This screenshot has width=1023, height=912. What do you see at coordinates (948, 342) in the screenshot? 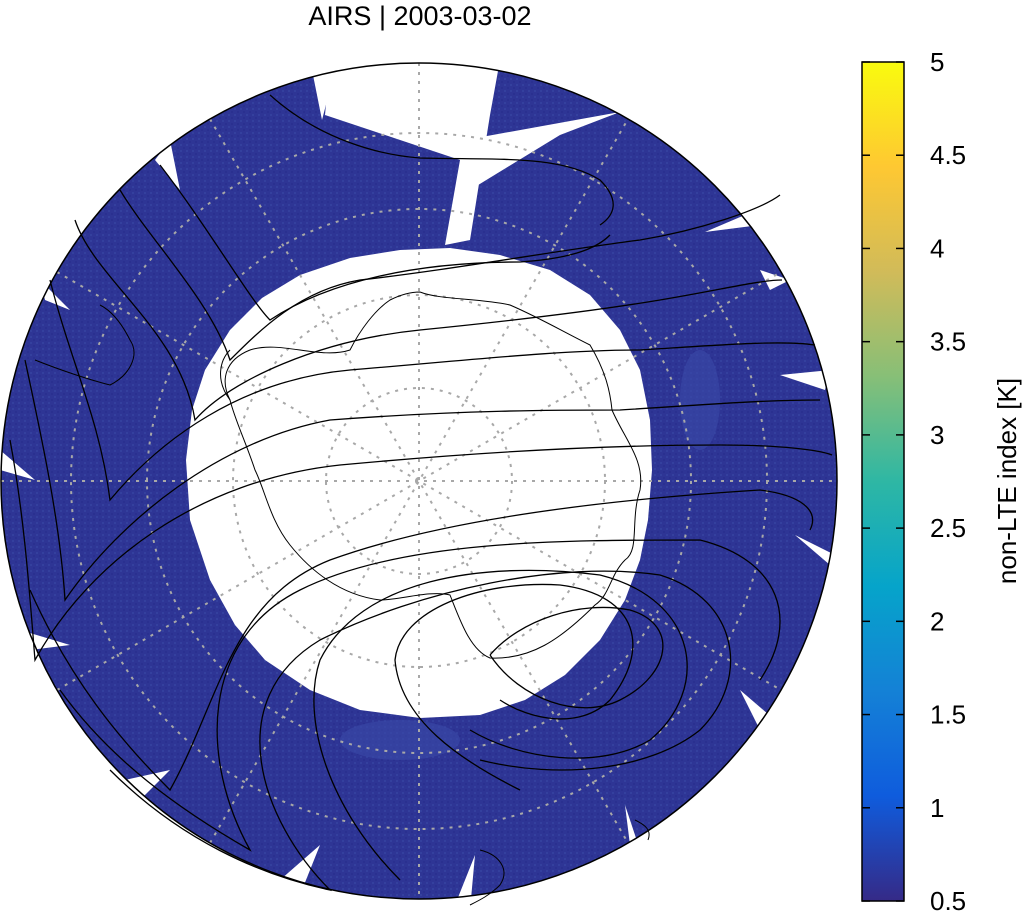
I see `colorbar-tick-label: 3.5` at bounding box center [948, 342].